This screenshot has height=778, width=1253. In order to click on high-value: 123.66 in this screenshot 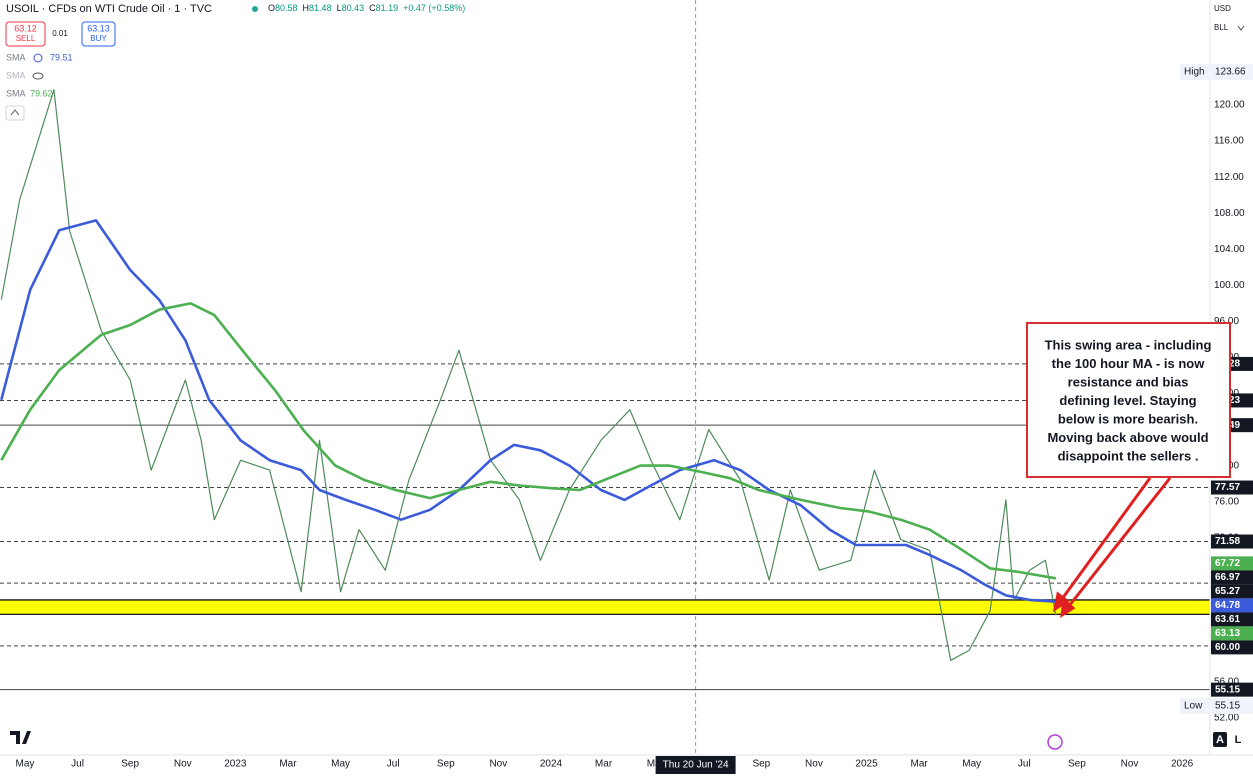, I will do `click(1230, 72)`.